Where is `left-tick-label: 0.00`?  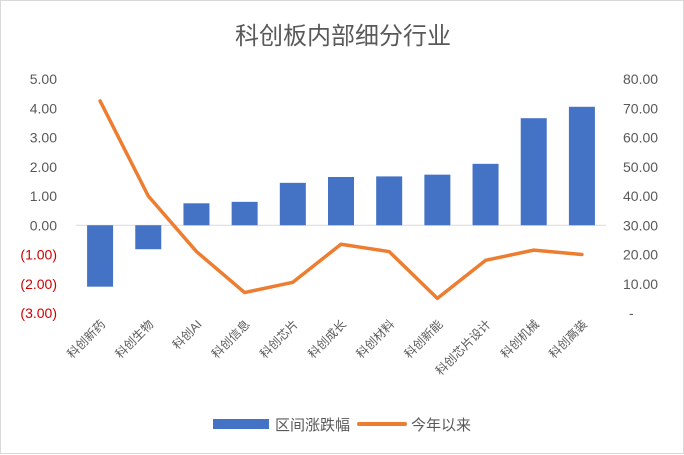 left-tick-label: 0.00 is located at coordinates (43, 225).